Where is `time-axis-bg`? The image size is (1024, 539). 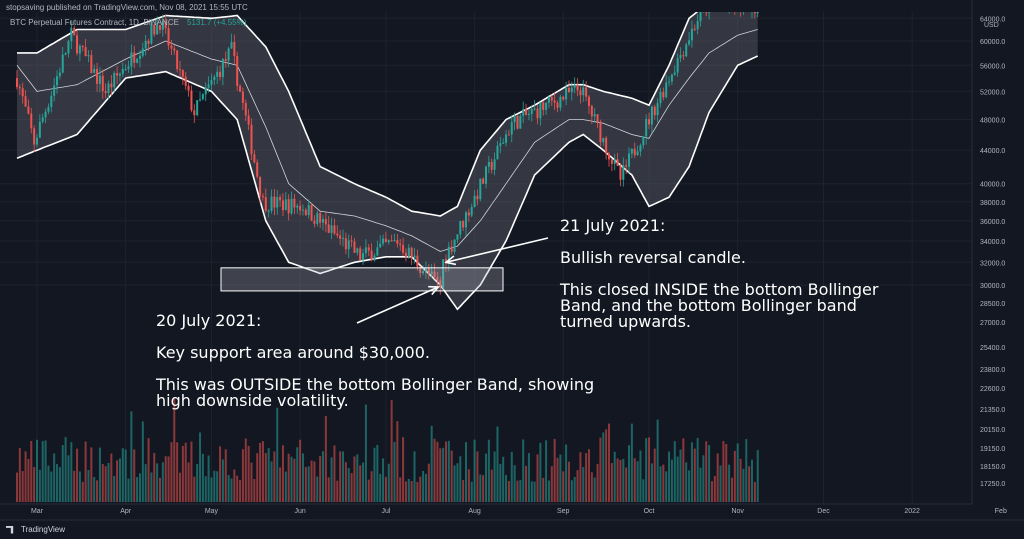
time-axis-bg is located at coordinates (512, 521).